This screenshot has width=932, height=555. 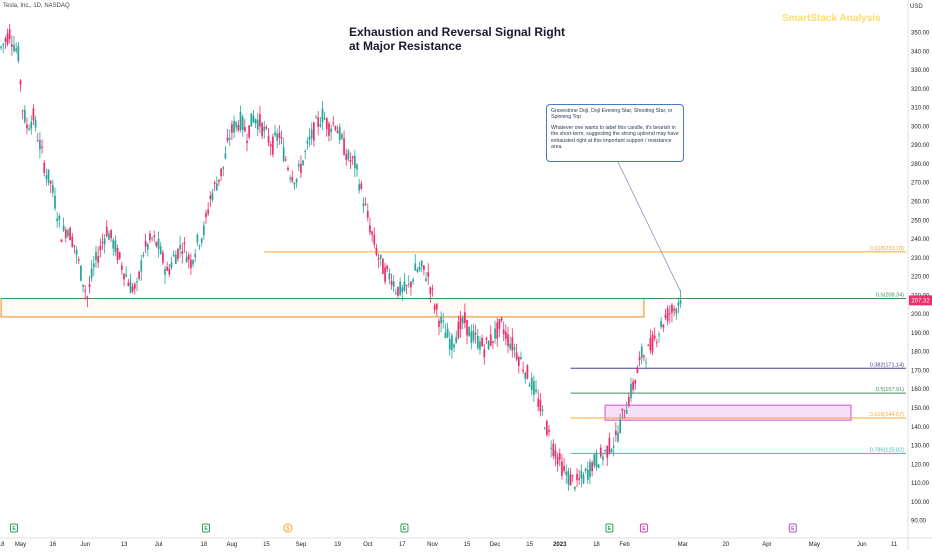 What do you see at coordinates (894, 545) in the screenshot?
I see `x-tick-label: 11` at bounding box center [894, 545].